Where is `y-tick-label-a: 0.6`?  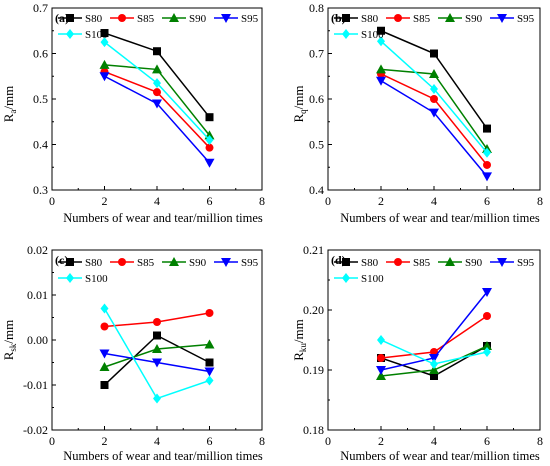
y-tick-label-a: 0.6 is located at coordinates (40, 54).